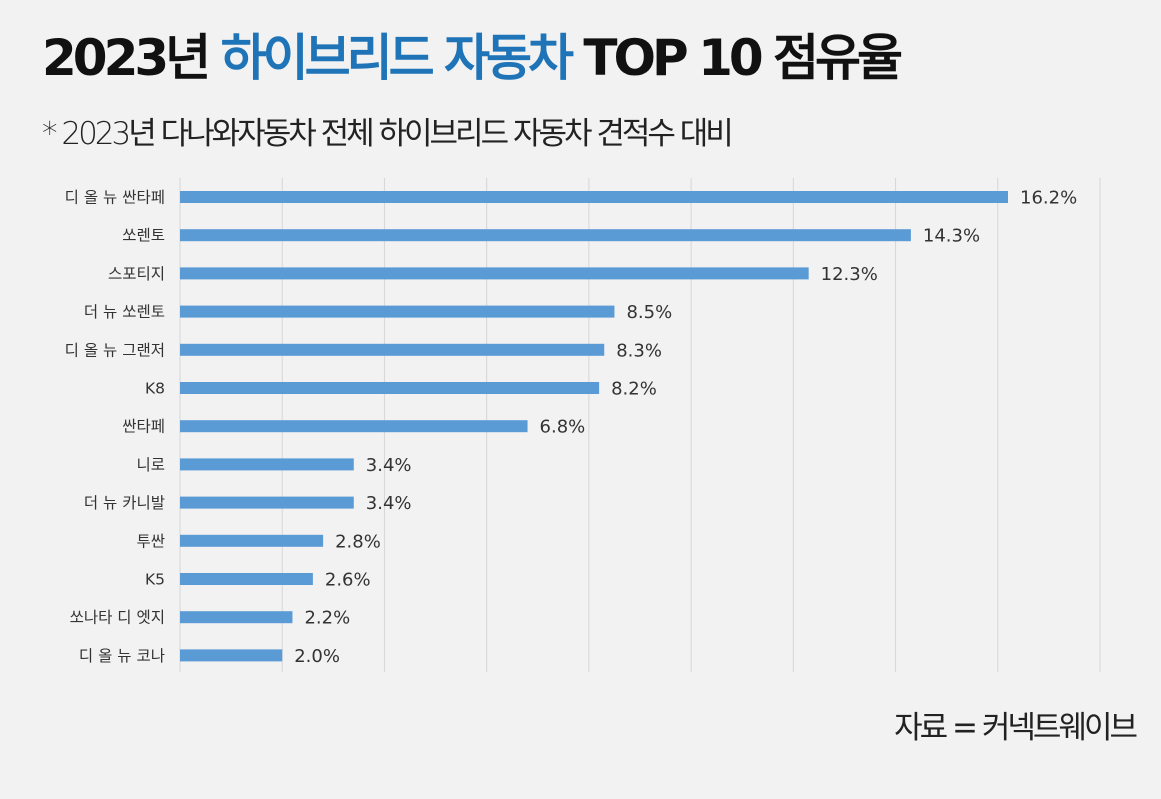 This screenshot has width=1161, height=799. Describe the element at coordinates (649, 312) in the screenshot. I see `value-label: 8.5%` at that location.